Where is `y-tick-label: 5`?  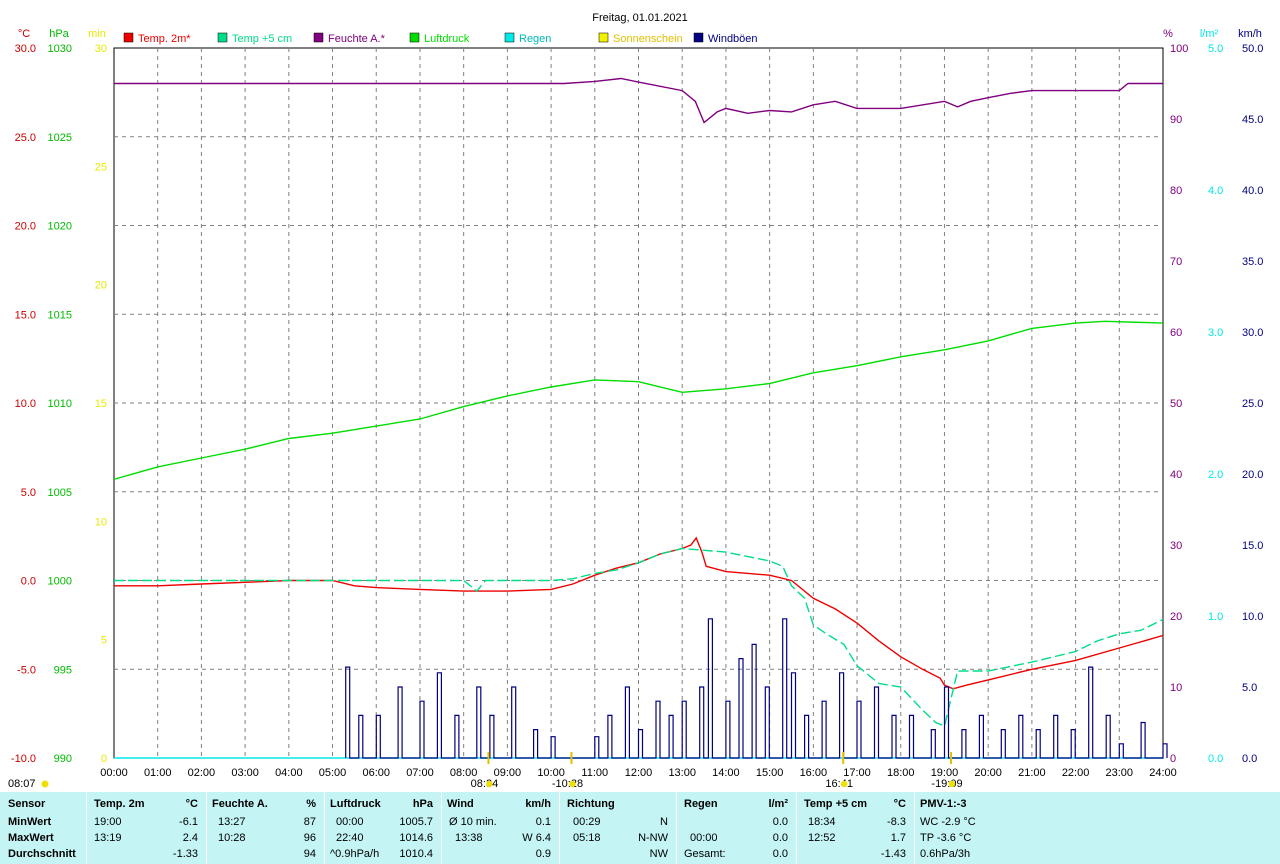
y-tick-label: 5 is located at coordinates (104, 641).